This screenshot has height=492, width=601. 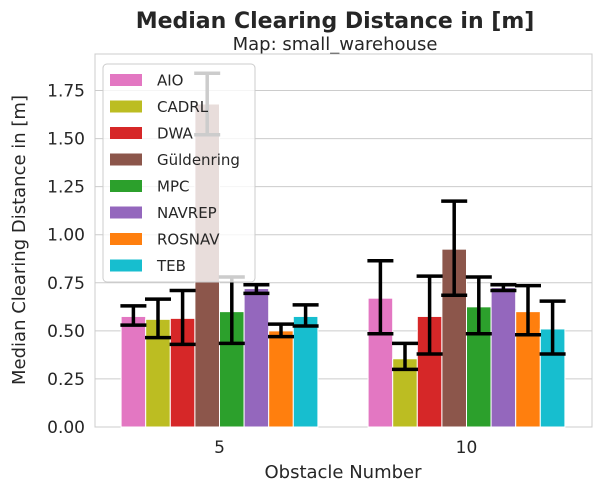 What do you see at coordinates (173, 187) in the screenshot?
I see `legend-label: MPC` at bounding box center [173, 187].